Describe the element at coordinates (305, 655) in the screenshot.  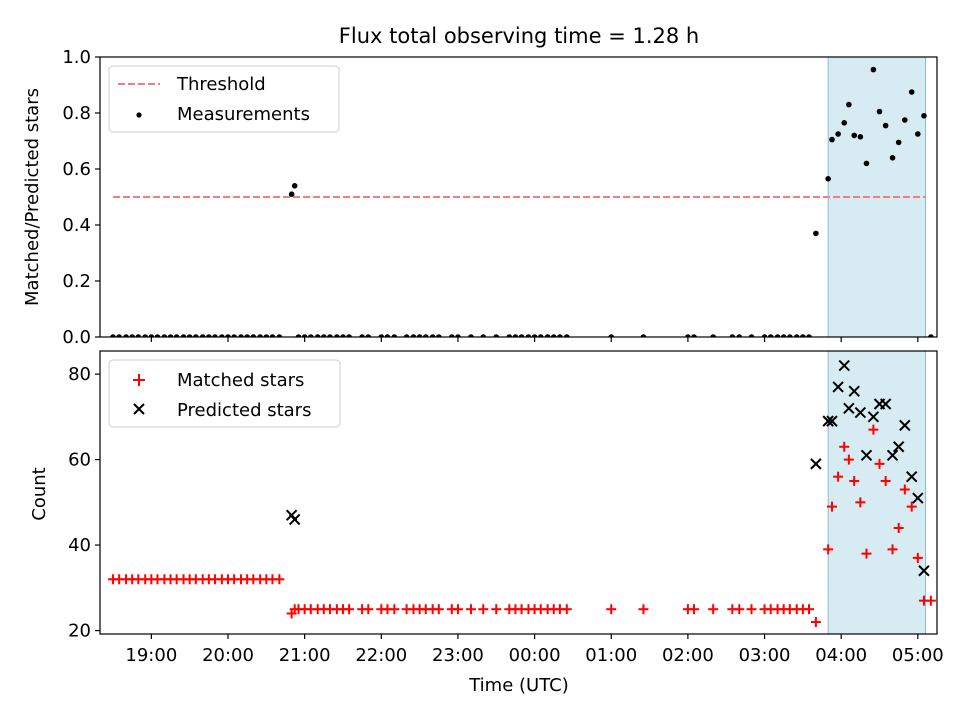
I see `x-tick-label: 21:00` at that location.